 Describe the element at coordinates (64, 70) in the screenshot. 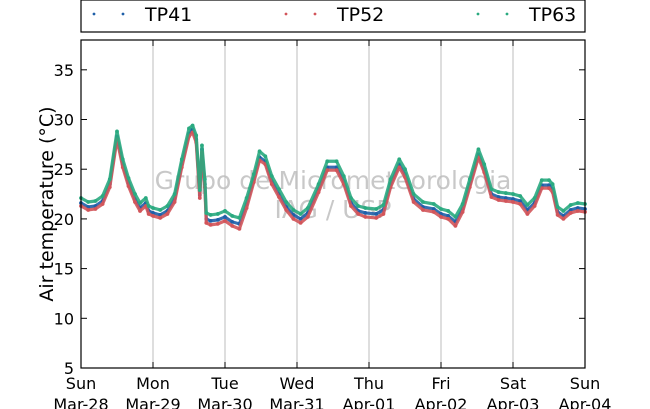

I see `y-tick-label: 35` at that location.